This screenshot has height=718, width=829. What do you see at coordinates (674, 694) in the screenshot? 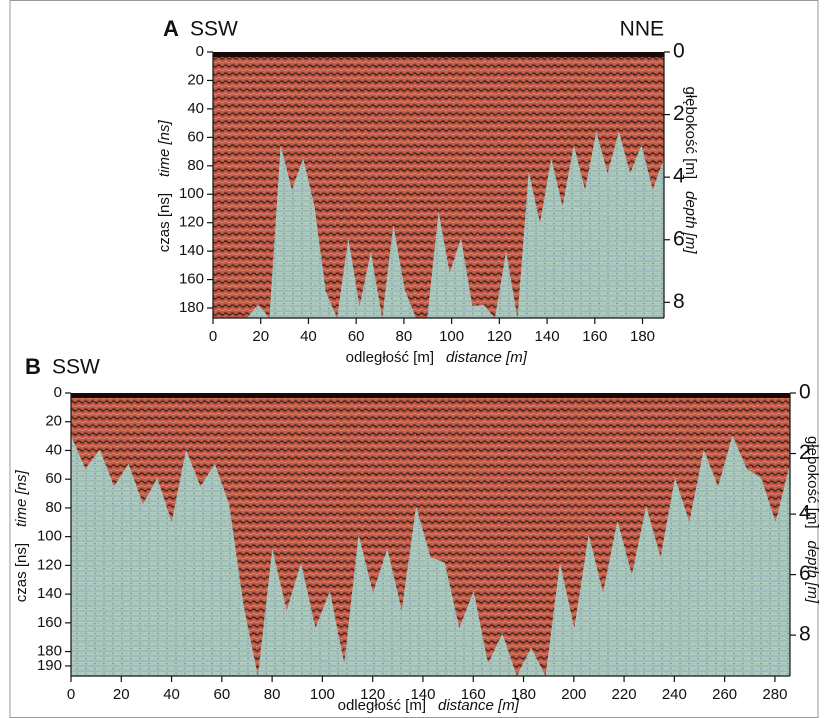
I see `x-tick-label: 240` at bounding box center [674, 694].